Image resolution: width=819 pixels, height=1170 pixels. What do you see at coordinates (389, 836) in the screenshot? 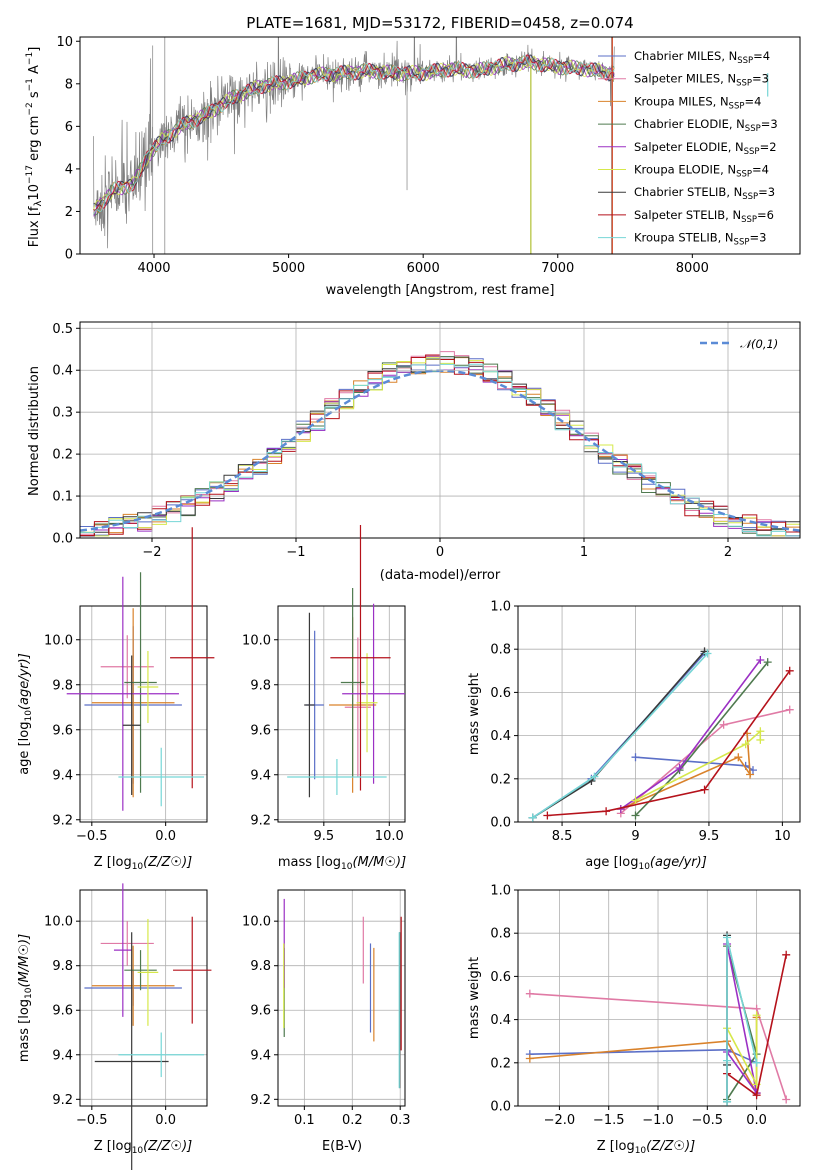
I see `x-tick-label: 10.0` at bounding box center [389, 836].